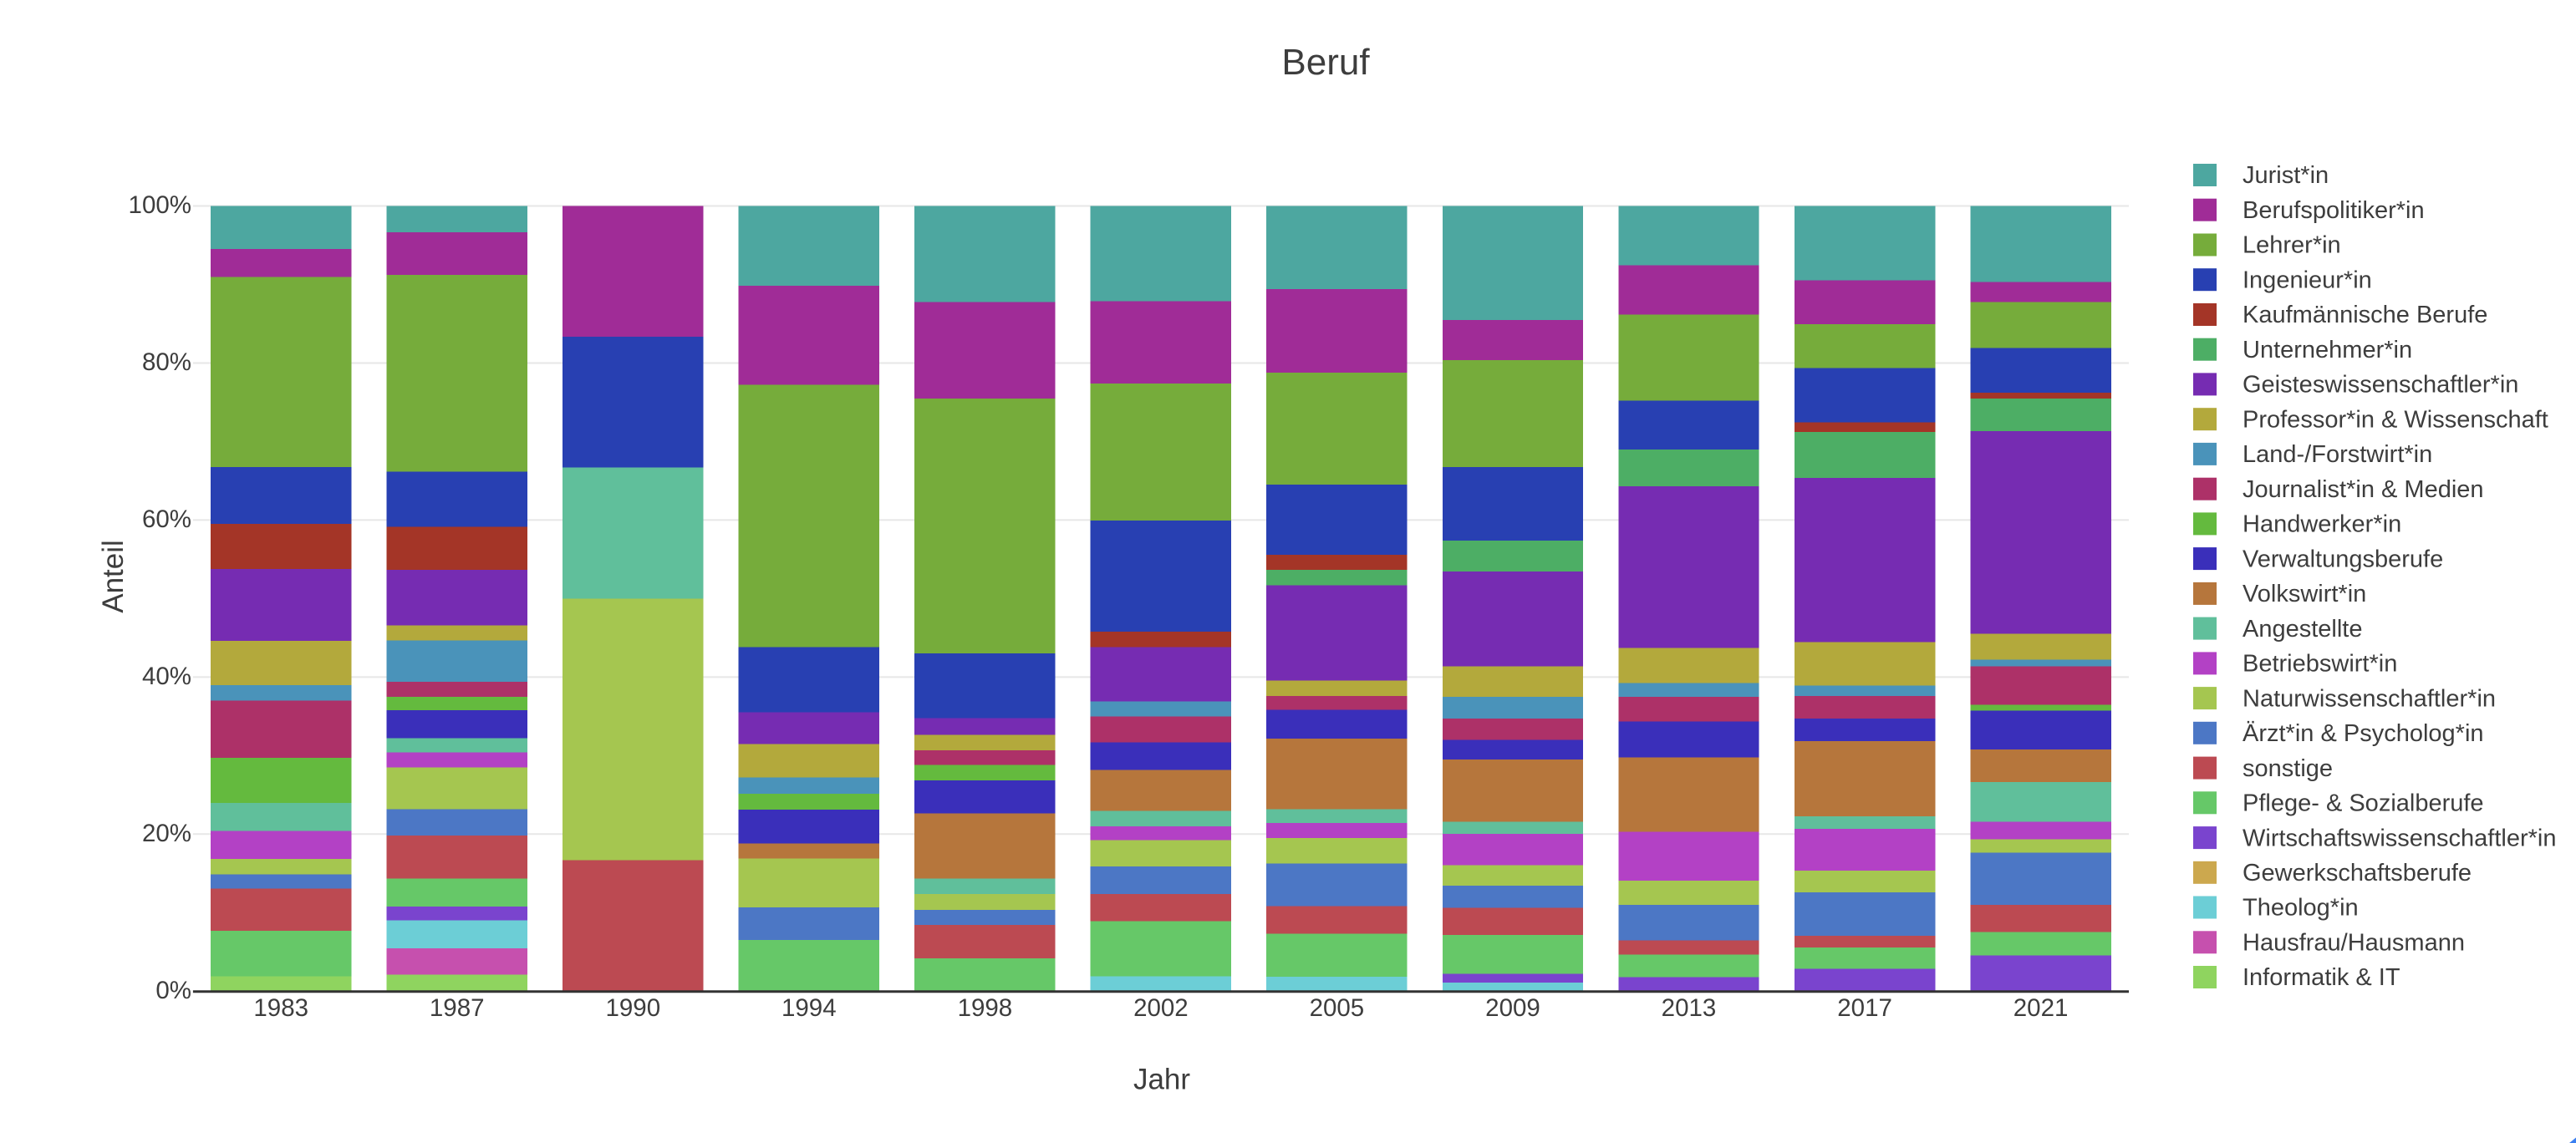  I want to click on svg-text: Verwaltungsberufe, so click(2343, 559).